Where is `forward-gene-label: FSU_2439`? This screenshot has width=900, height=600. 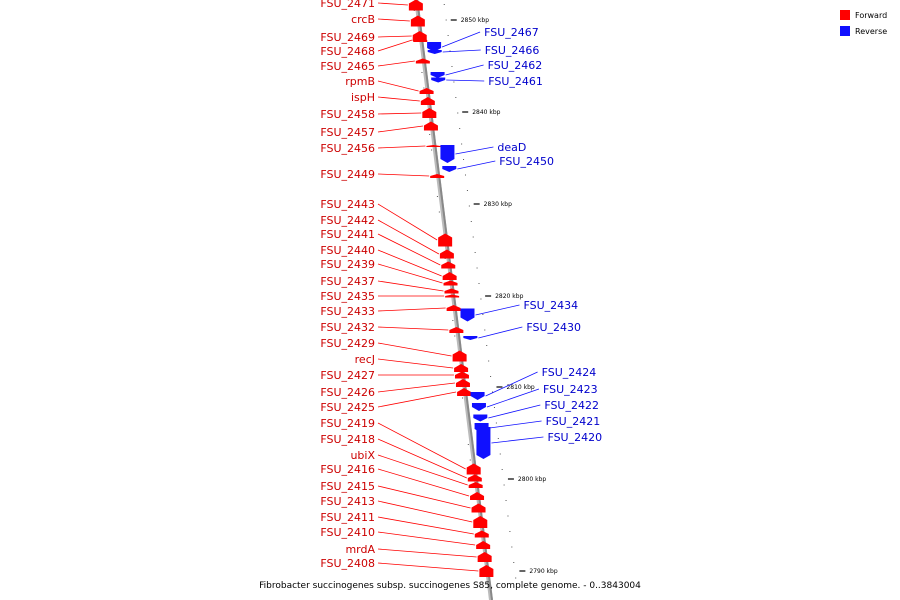
forward-gene-label: FSU_2439 is located at coordinates (347, 264).